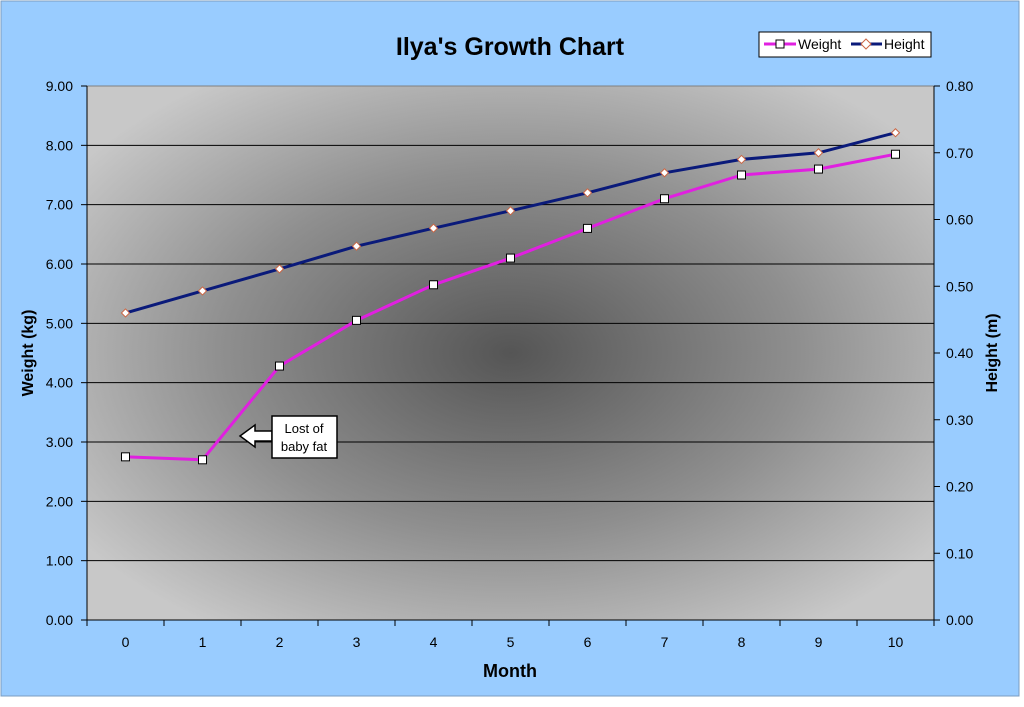 Image resolution: width=1024 pixels, height=707 pixels. I want to click on x-tick-label: 2, so click(280, 642).